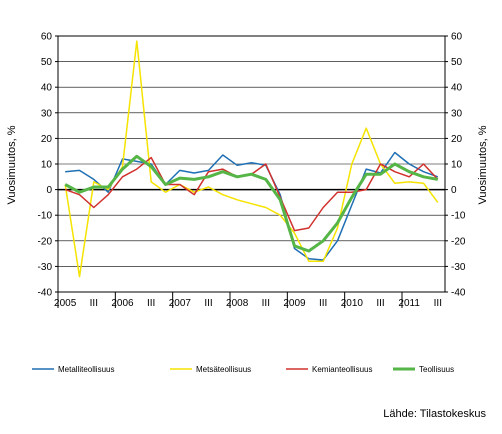 Image resolution: width=502 pixels, height=434 pixels. Describe the element at coordinates (237, 303) in the screenshot. I see `x-tick-label: 2008` at that location.